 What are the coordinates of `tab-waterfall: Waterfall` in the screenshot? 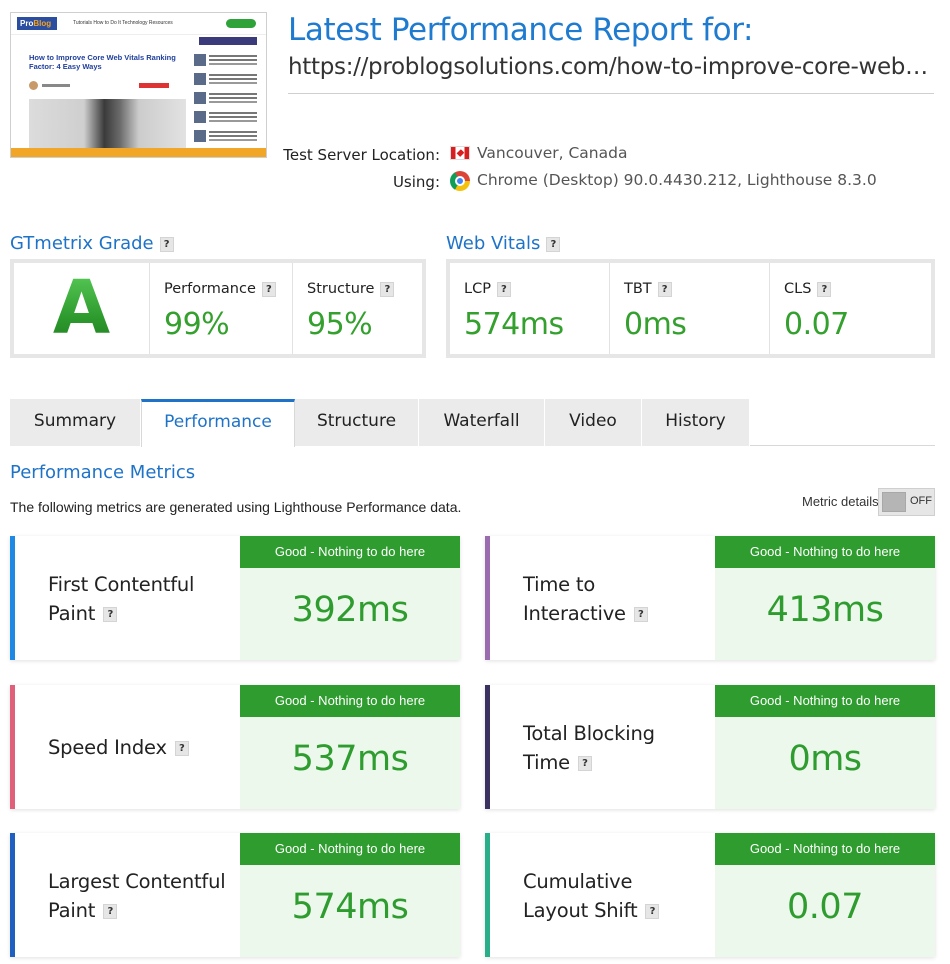 It's located at (482, 422).